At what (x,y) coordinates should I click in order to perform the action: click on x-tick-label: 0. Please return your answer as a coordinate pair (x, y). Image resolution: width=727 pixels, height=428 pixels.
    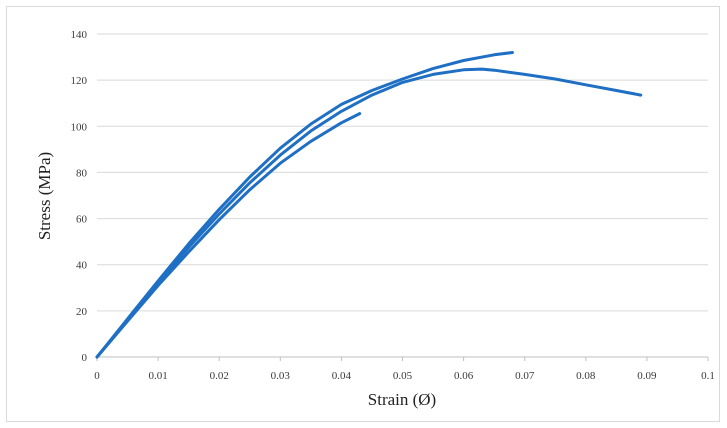
    Looking at the image, I should click on (97, 376).